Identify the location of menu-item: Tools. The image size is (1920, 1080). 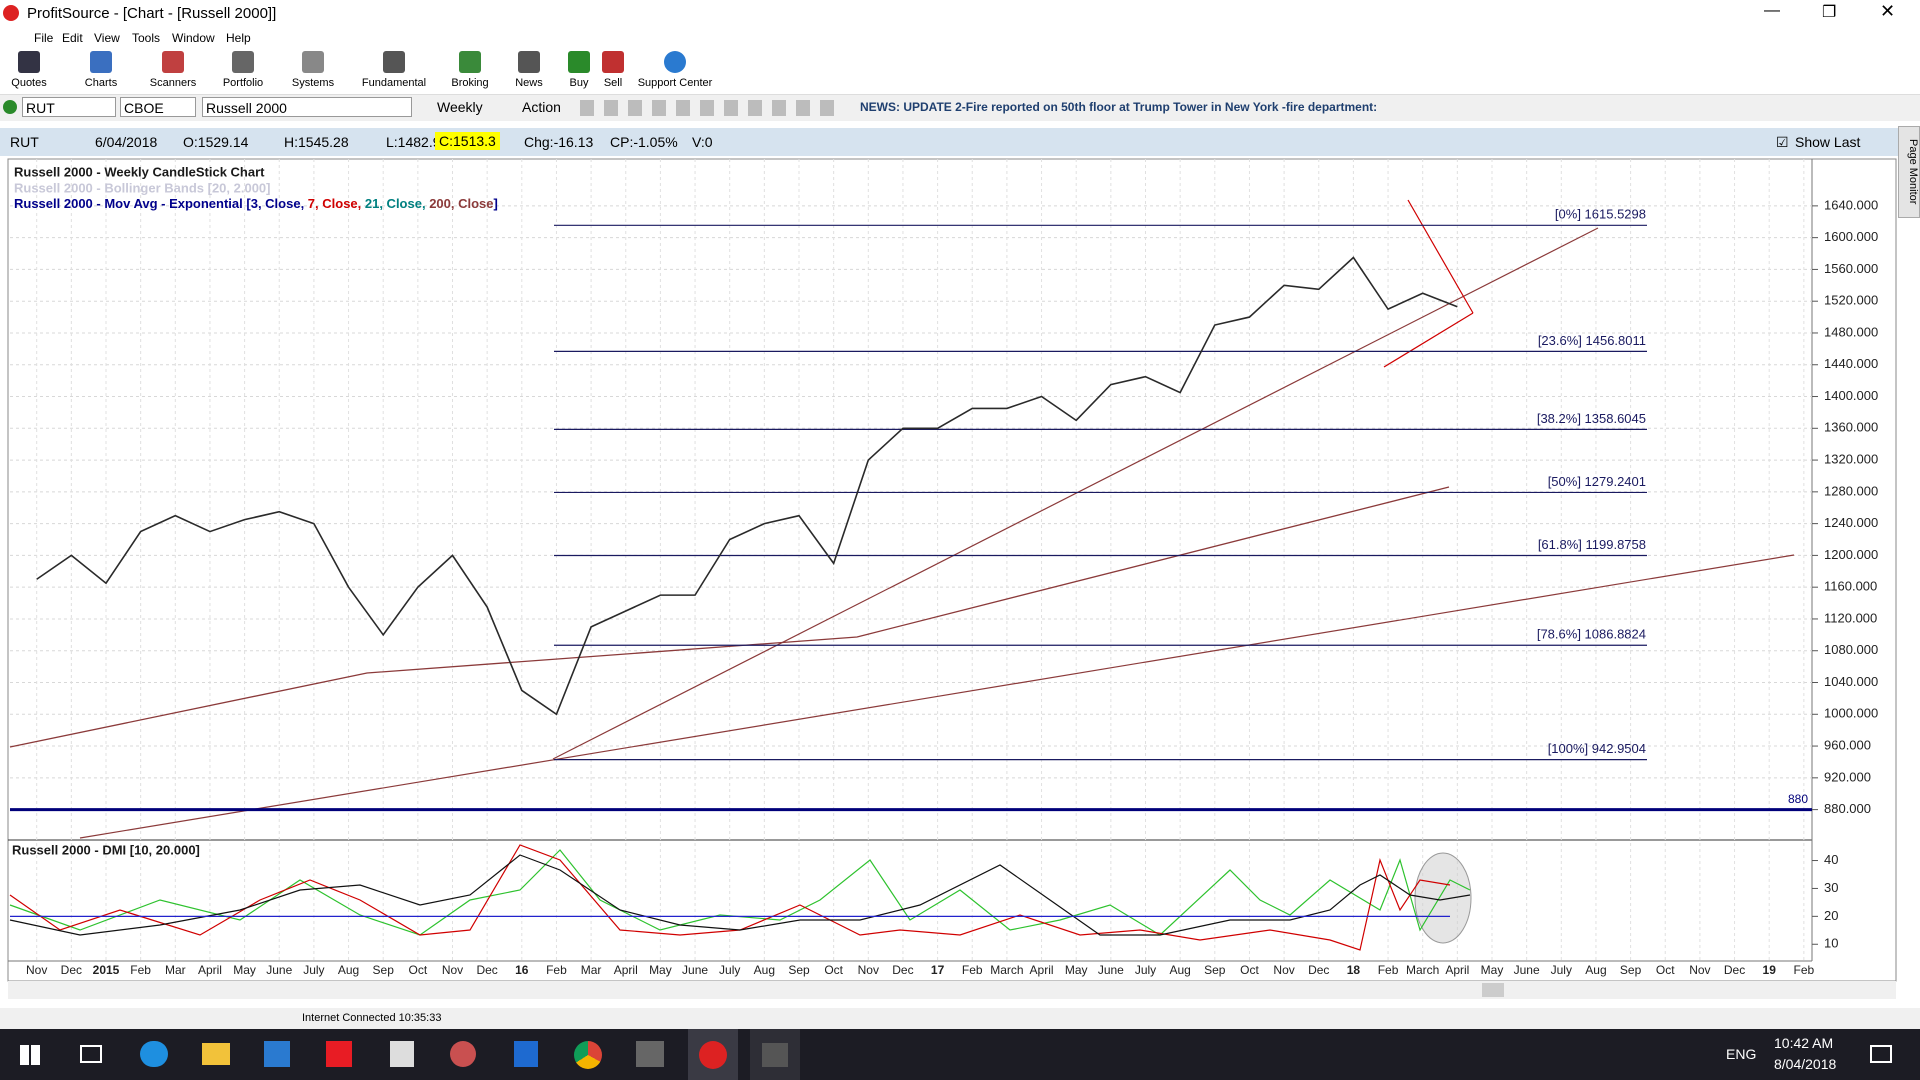
(146, 38).